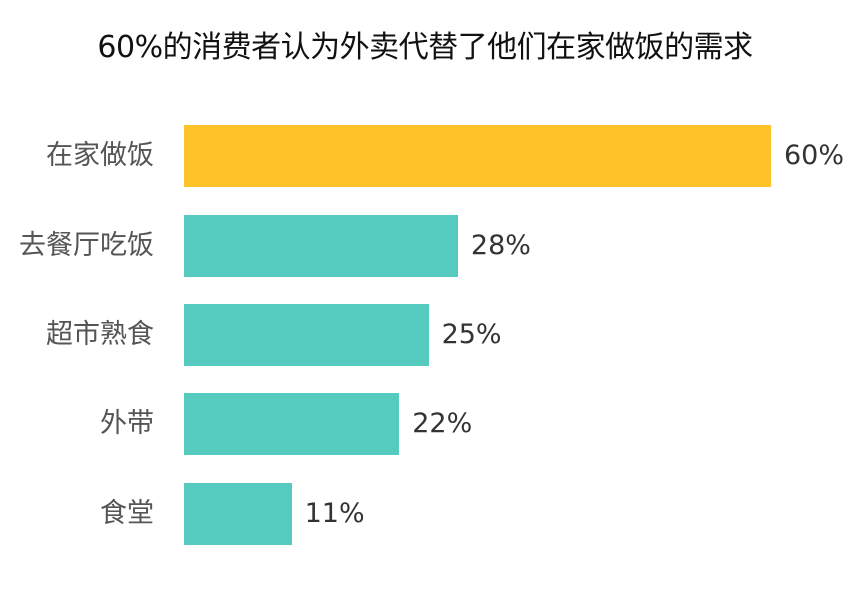  I want to click on category-label: 食堂, so click(127, 513).